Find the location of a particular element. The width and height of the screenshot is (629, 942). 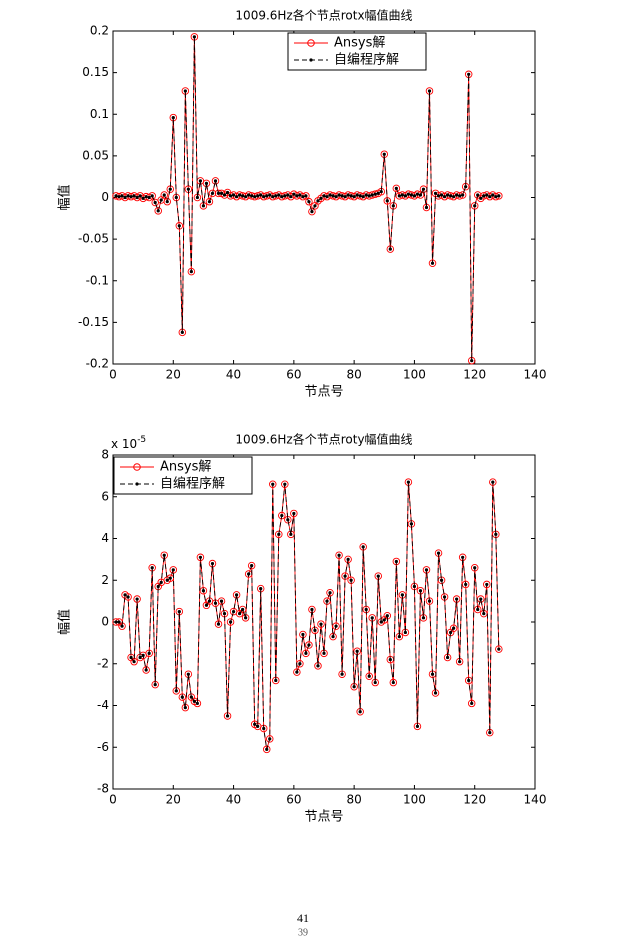

x-tick-label: 120 is located at coordinates (474, 800).